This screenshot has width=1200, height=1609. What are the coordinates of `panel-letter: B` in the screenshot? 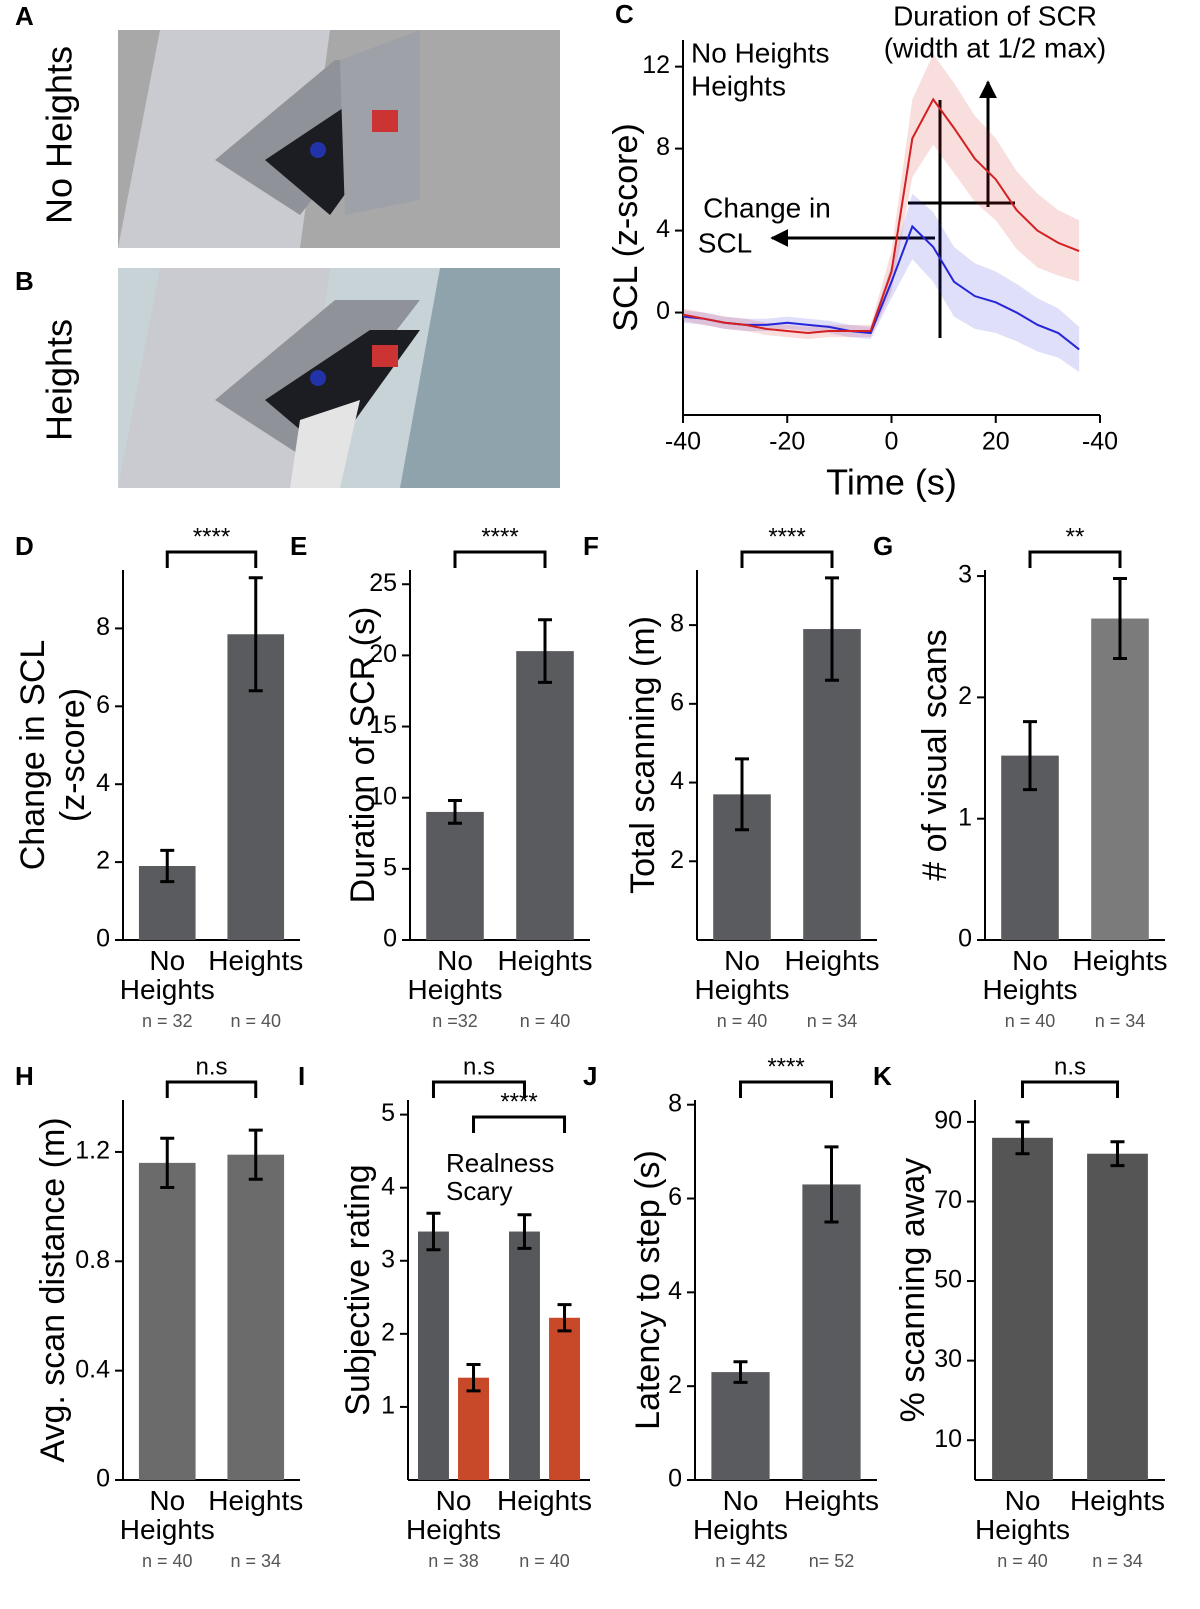 It's located at (24, 281).